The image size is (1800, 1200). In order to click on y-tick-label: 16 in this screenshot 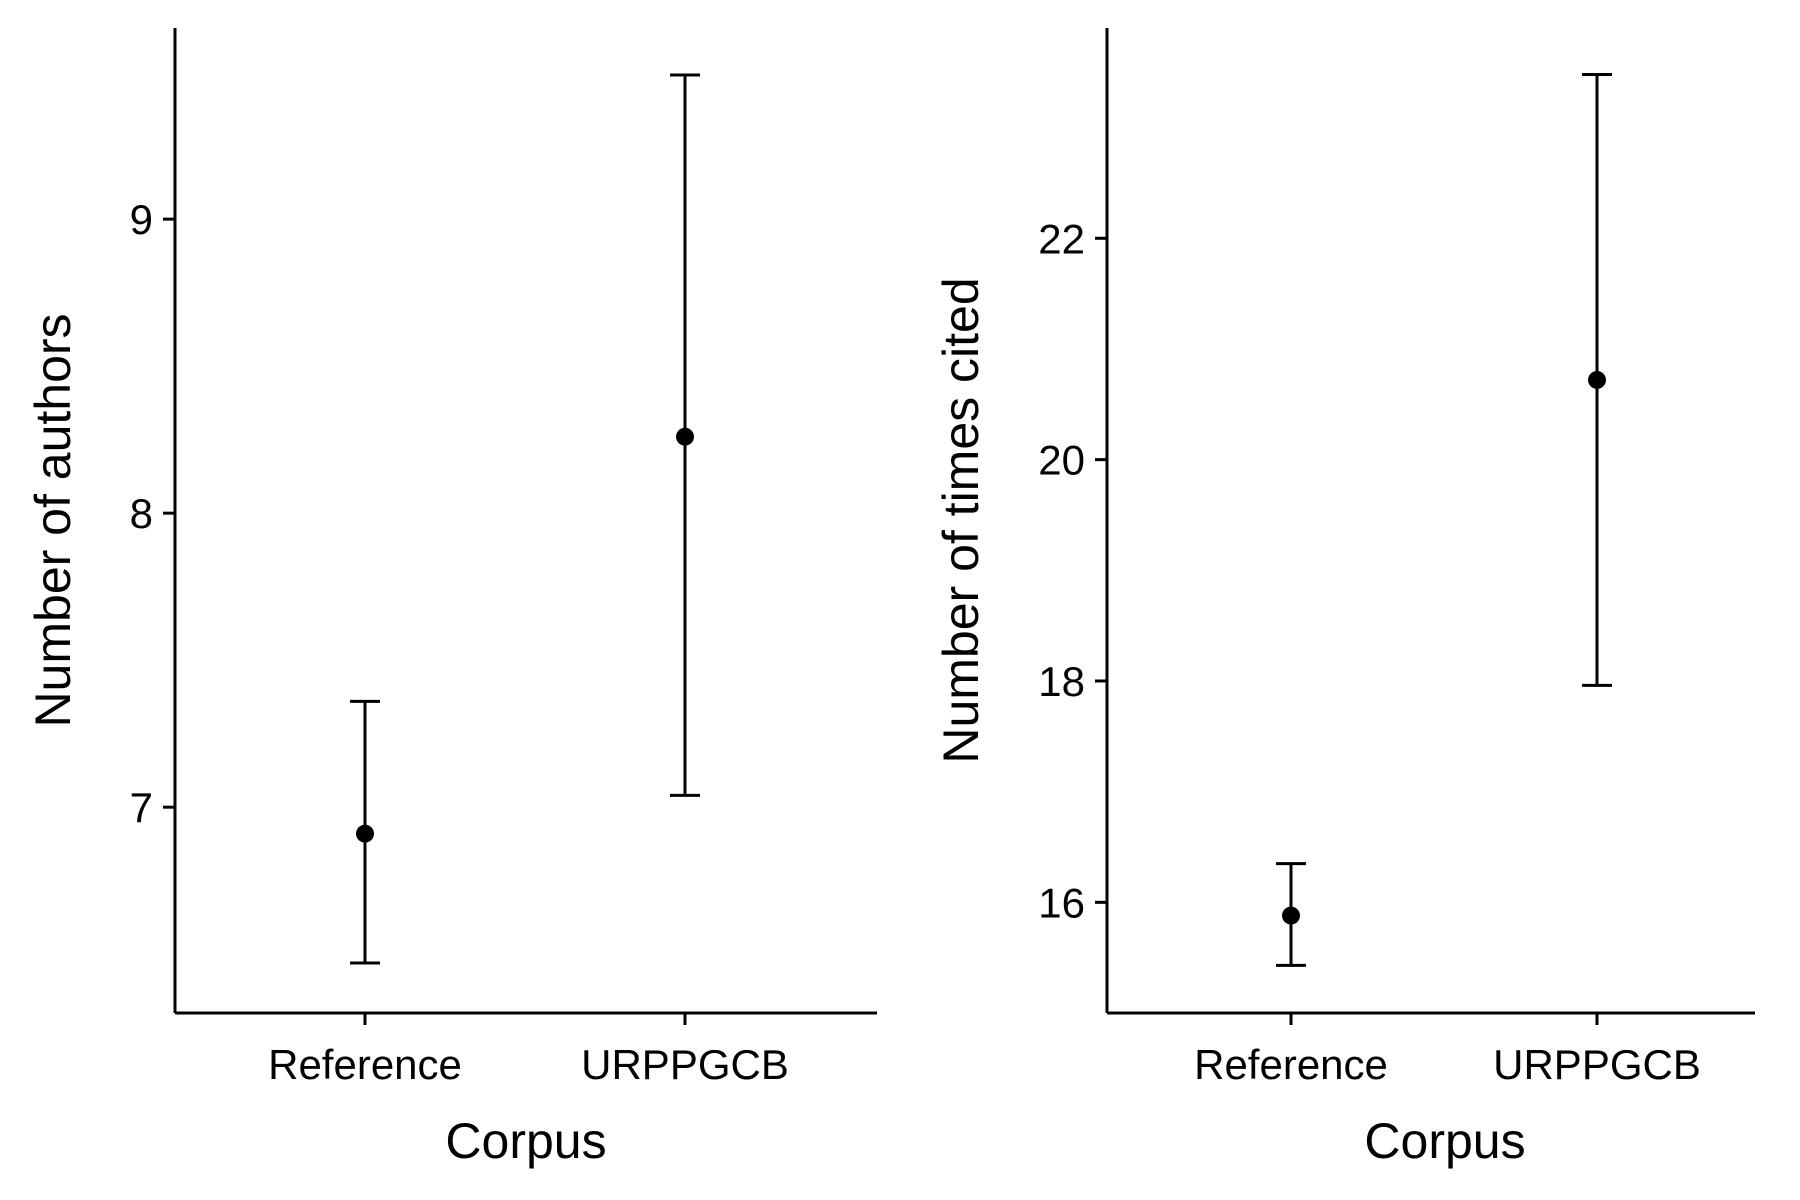, I will do `click(1061, 902)`.